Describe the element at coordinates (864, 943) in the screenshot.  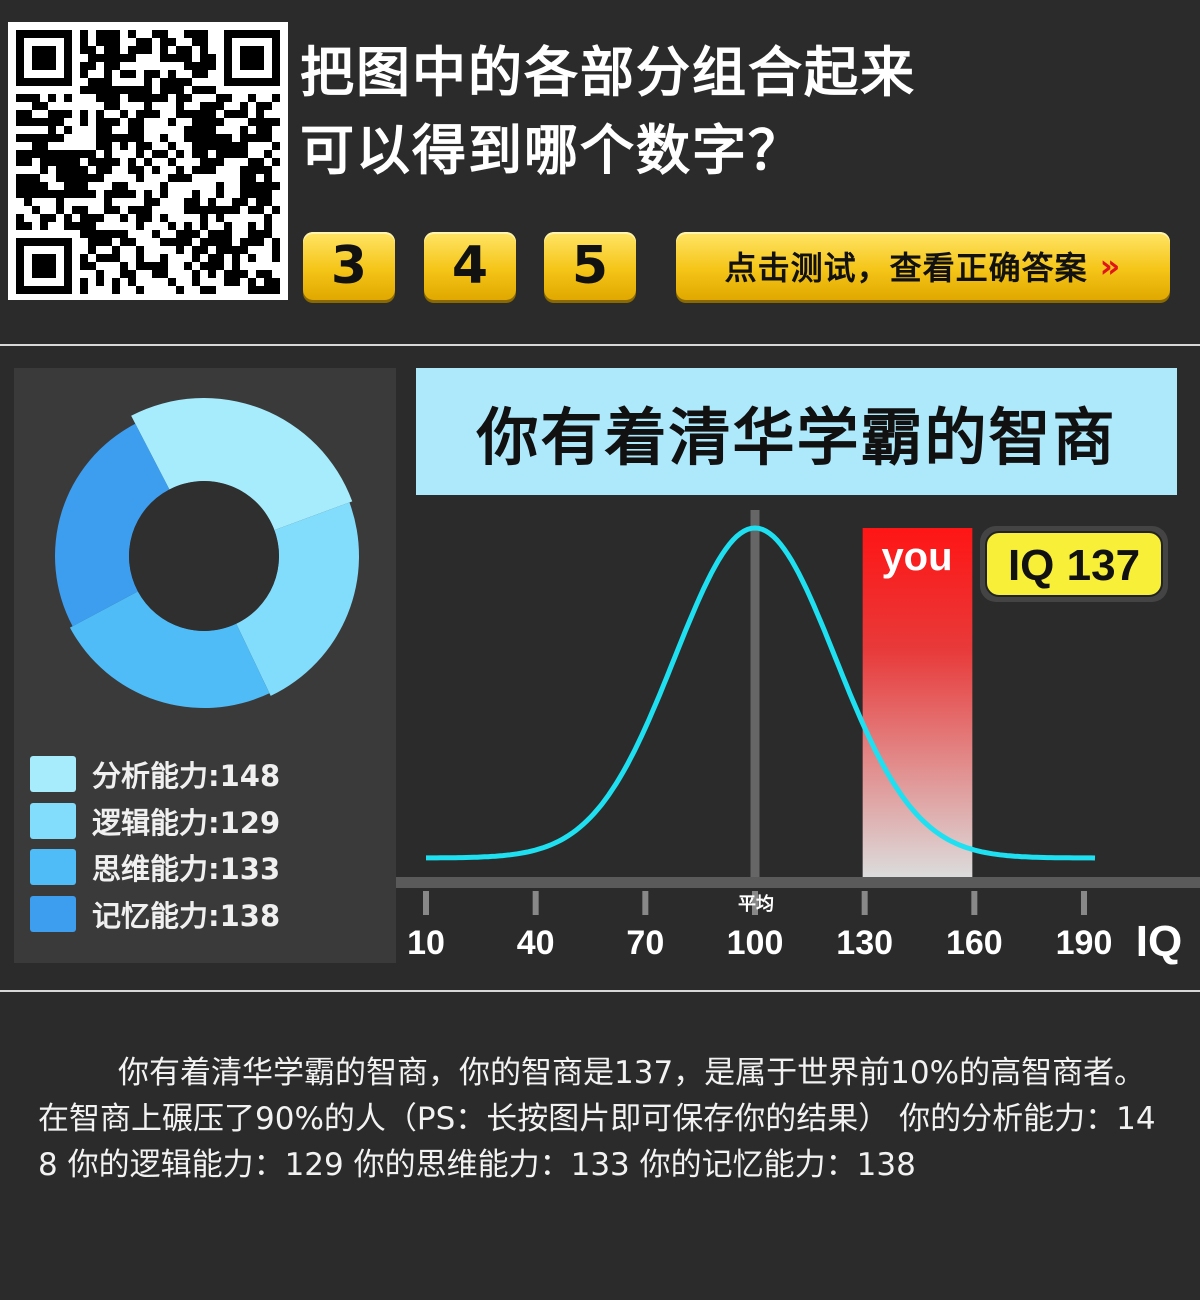
I see `x-tick-label: 130` at that location.